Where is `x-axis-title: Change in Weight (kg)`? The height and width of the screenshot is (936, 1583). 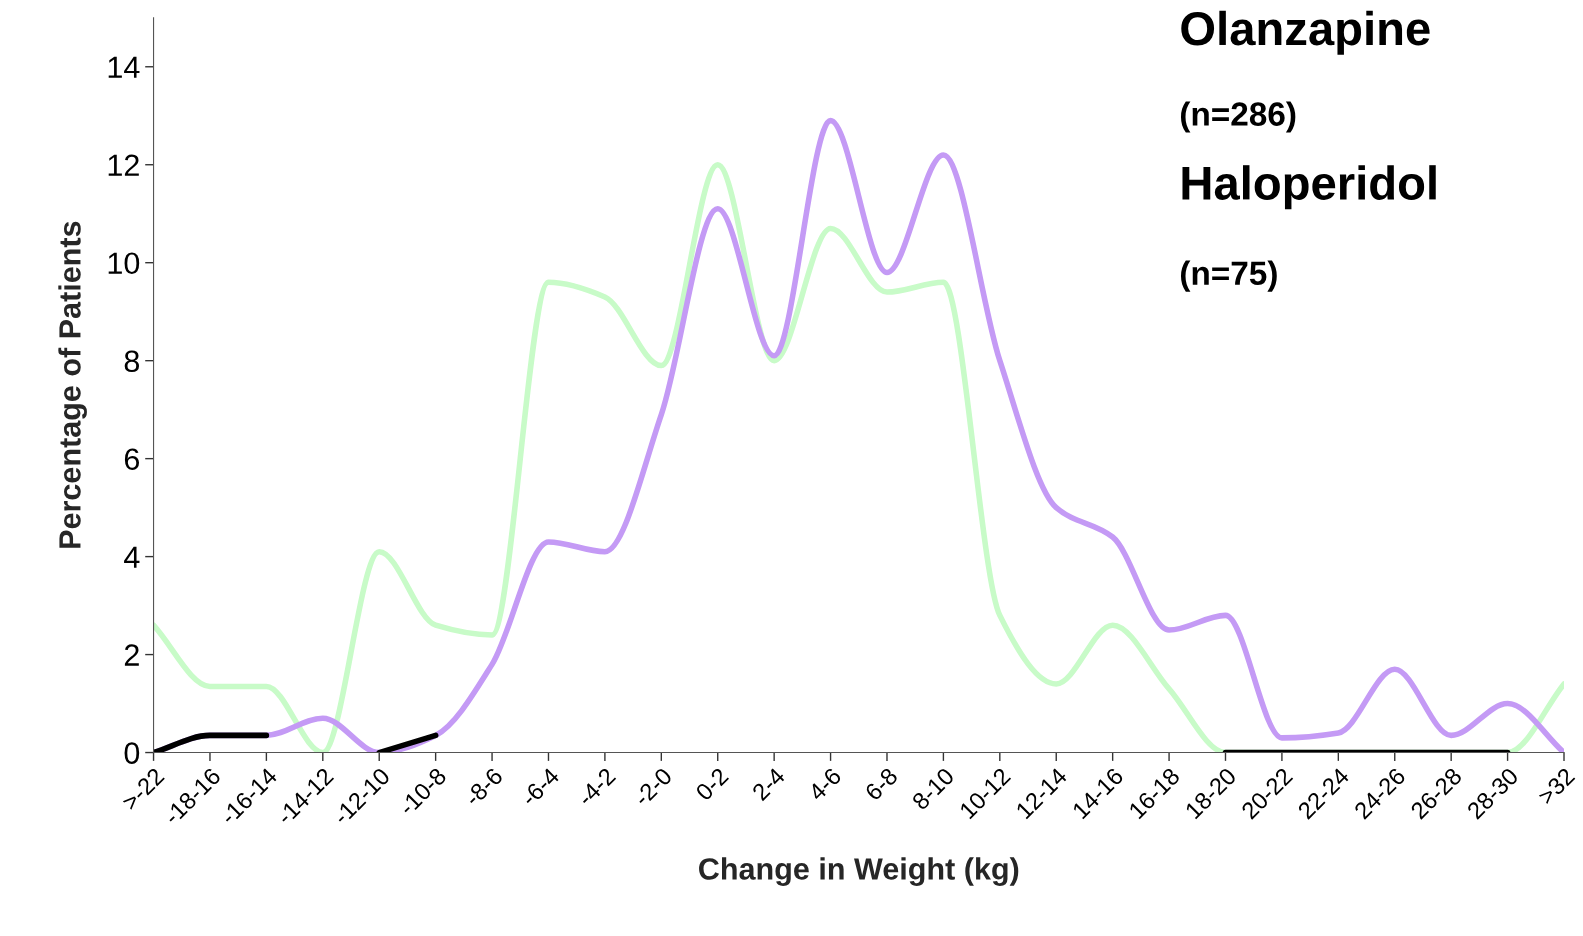 x-axis-title: Change in Weight (kg) is located at coordinates (859, 871).